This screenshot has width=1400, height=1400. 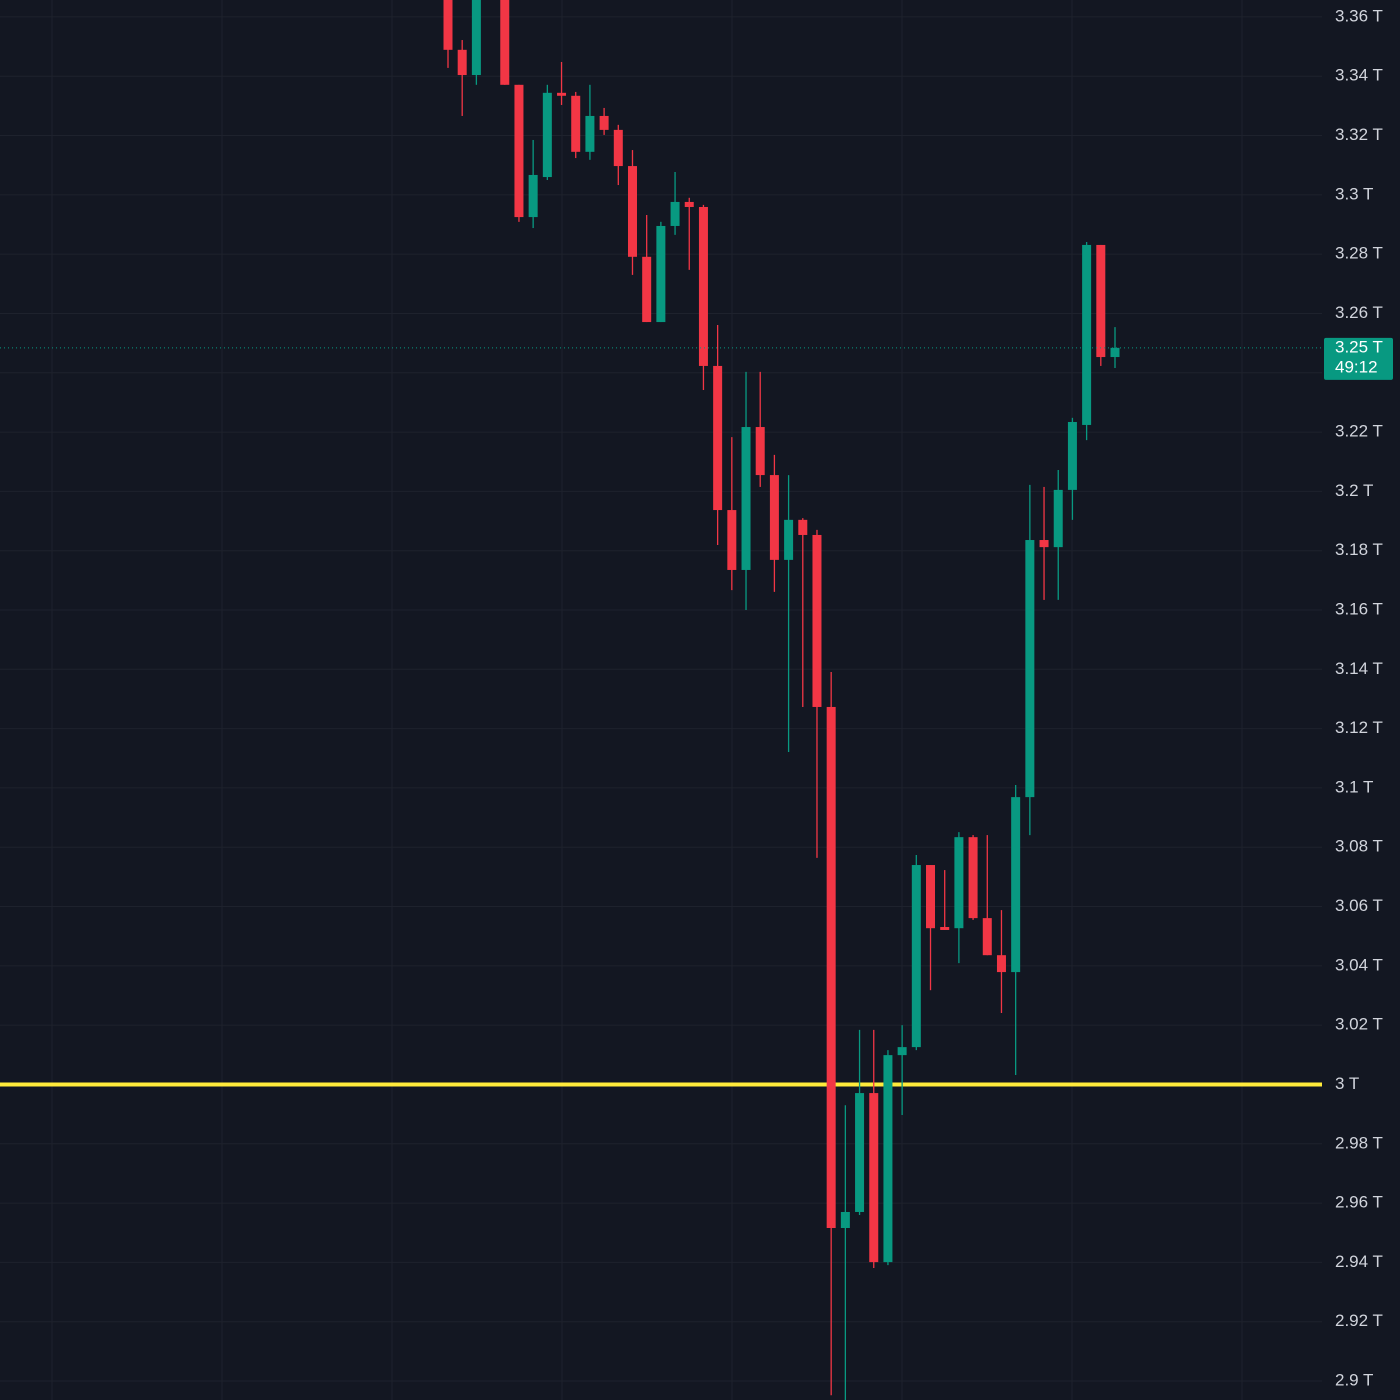 I want to click on y-tick-label: 3.14 T, so click(x=1359, y=668).